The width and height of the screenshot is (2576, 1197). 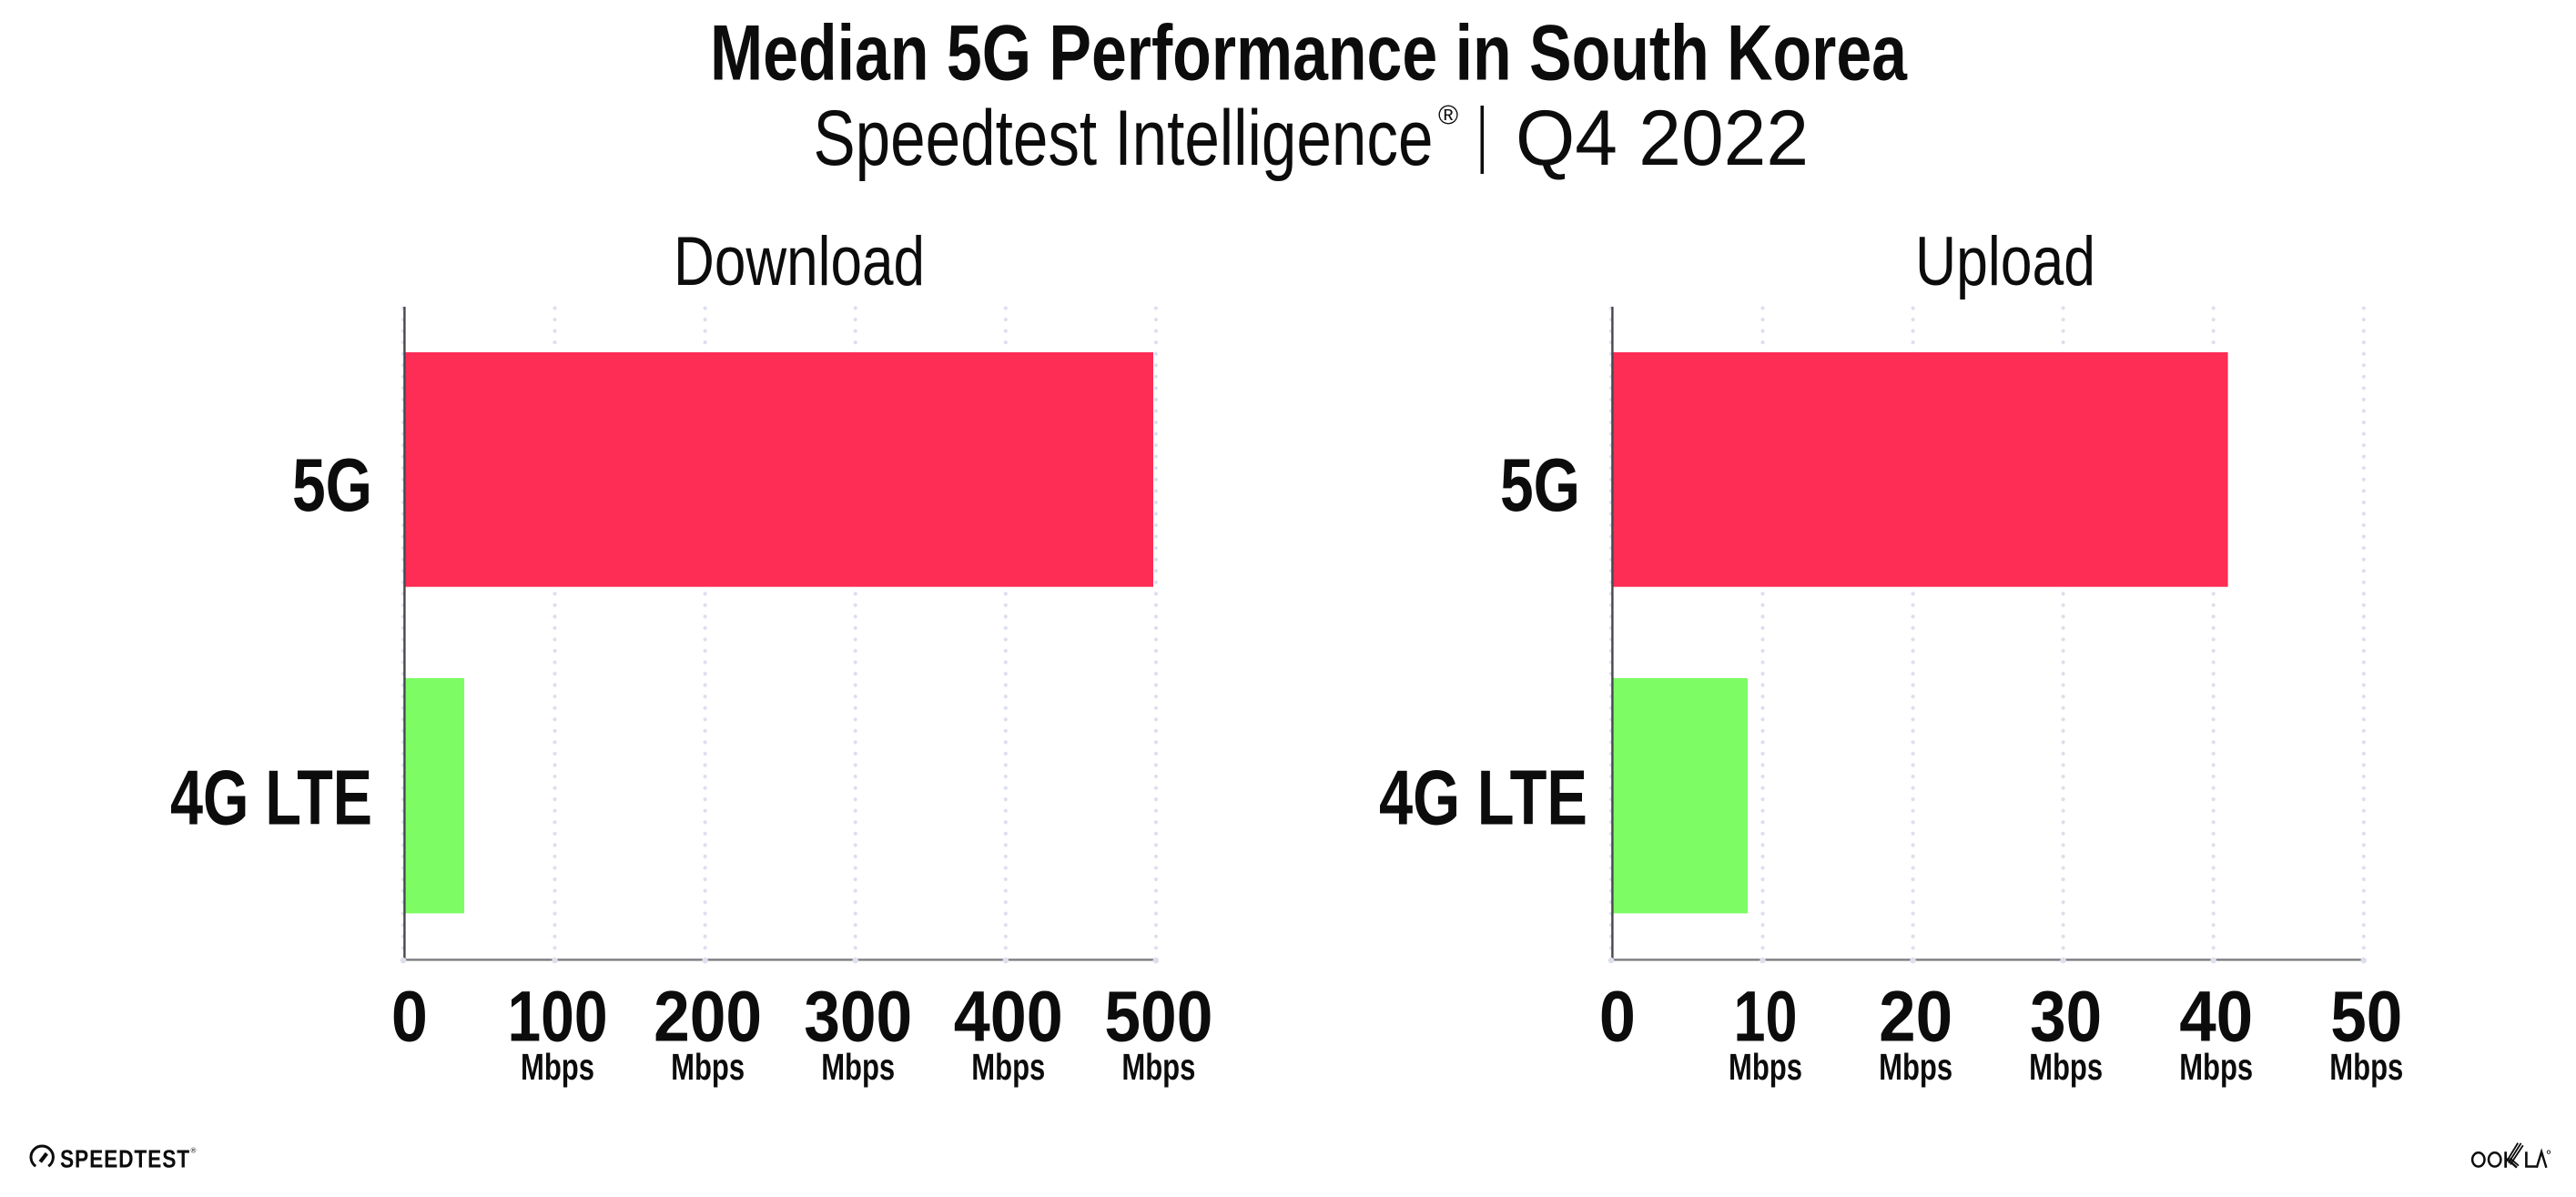 I want to click on svg-text: SPEEDTEST, so click(x=125, y=1159).